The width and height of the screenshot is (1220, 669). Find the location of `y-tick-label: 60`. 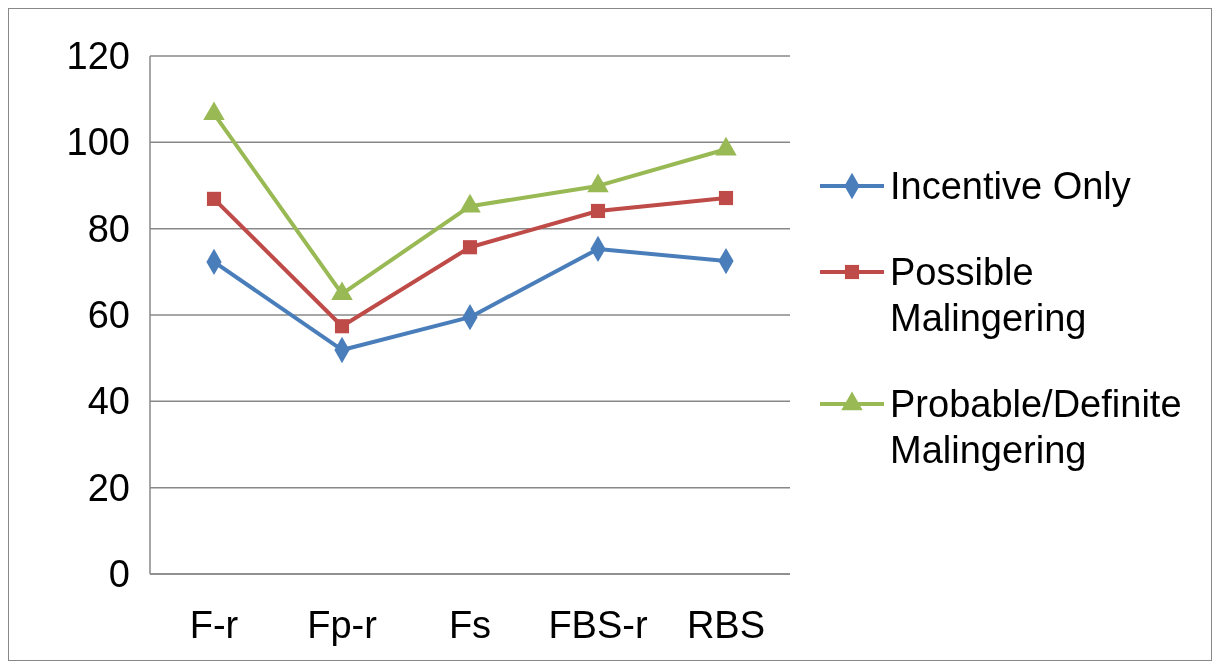

y-tick-label: 60 is located at coordinates (108, 315).